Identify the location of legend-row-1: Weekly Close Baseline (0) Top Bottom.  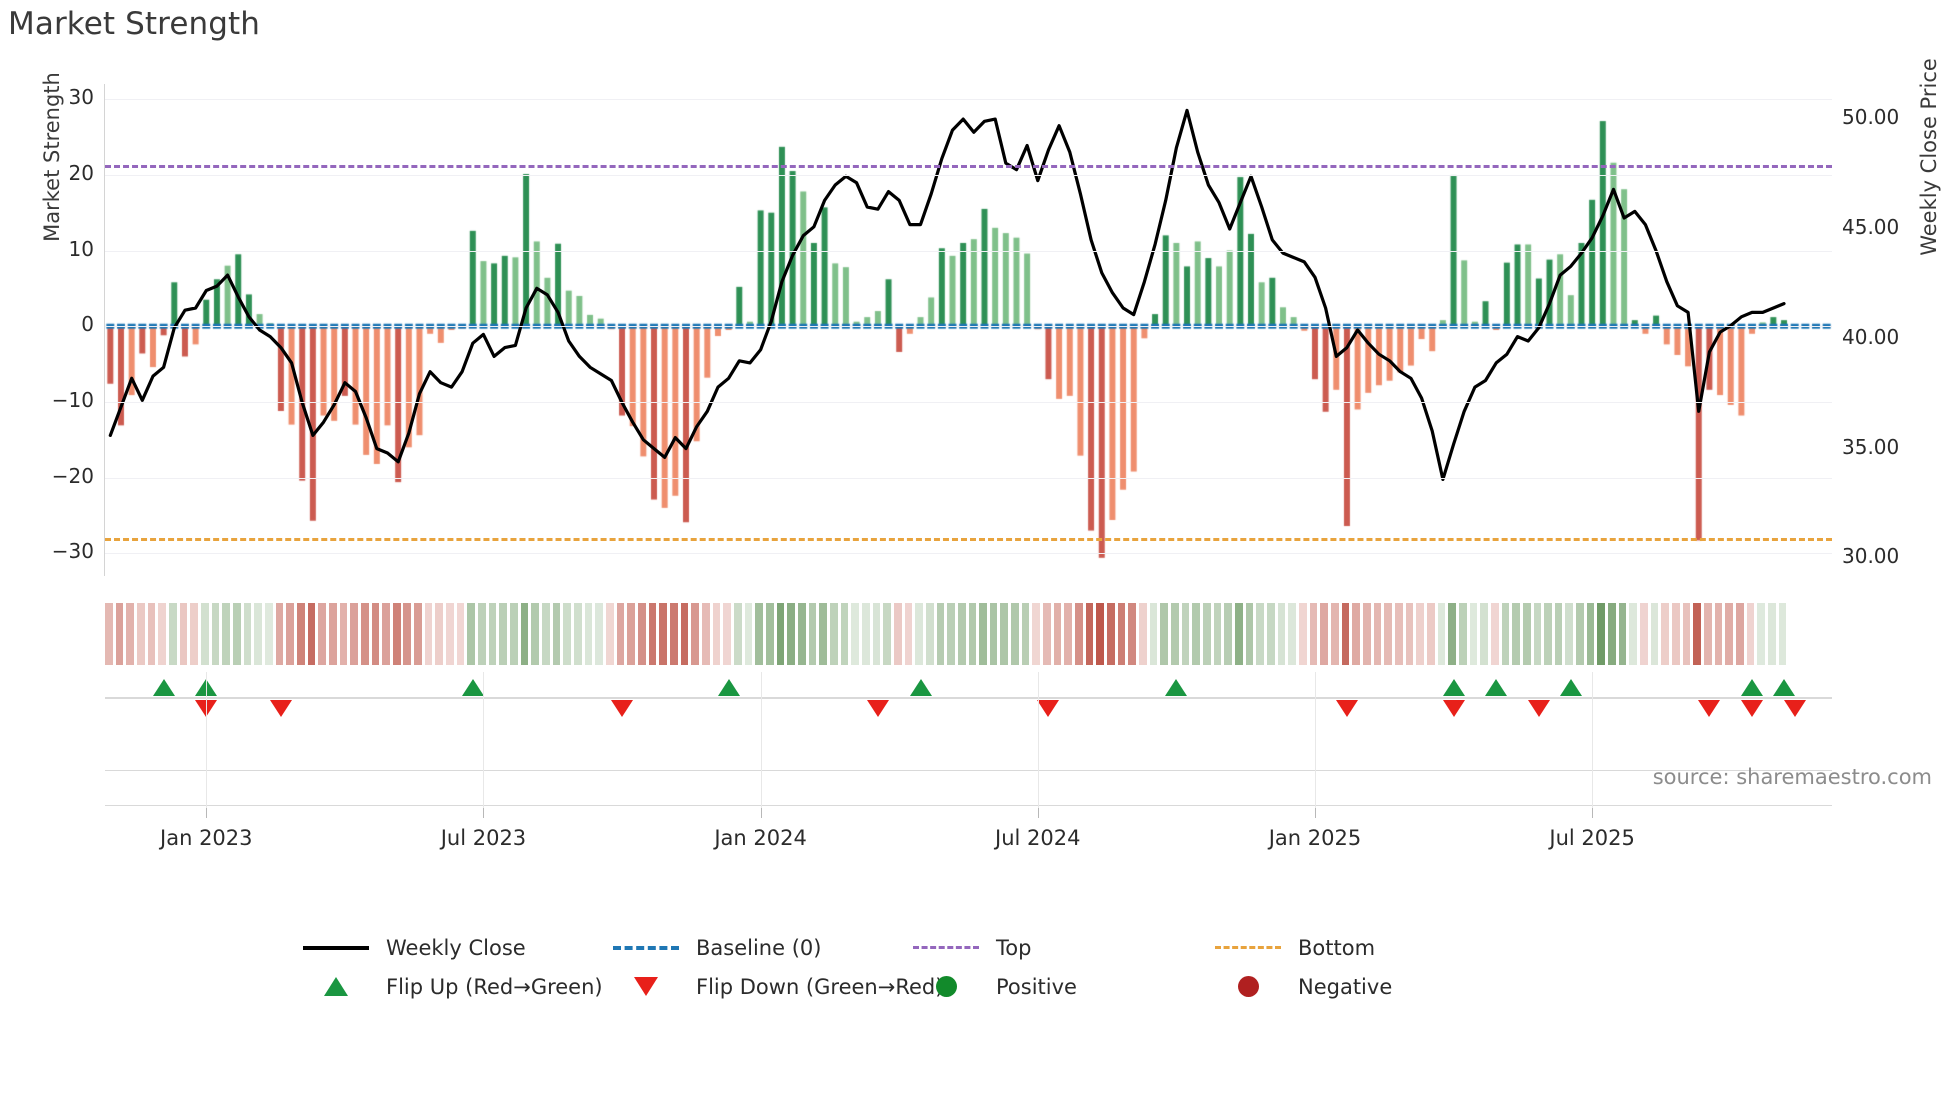
(970, 947).